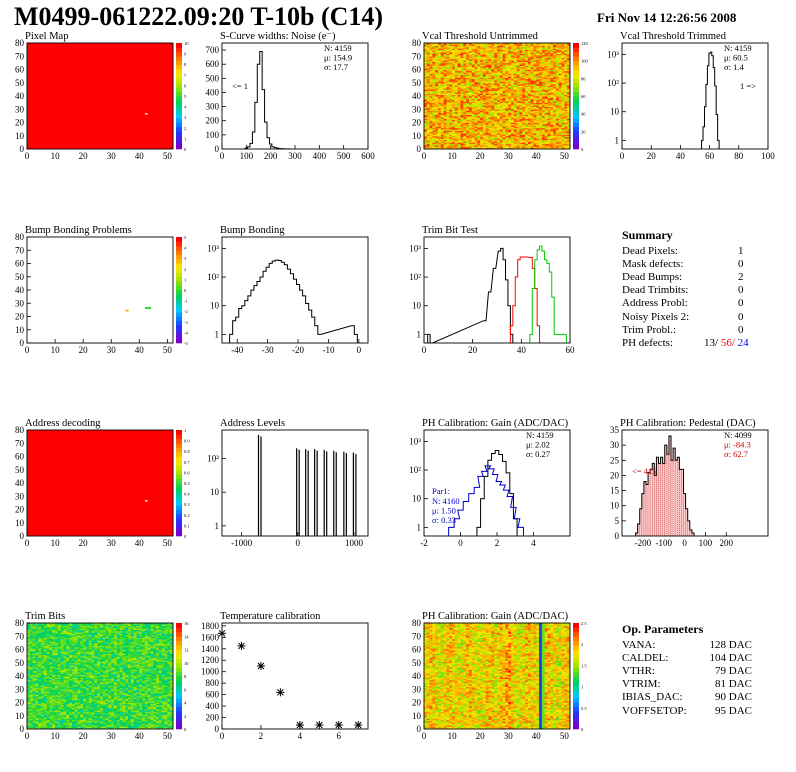 The width and height of the screenshot is (796, 772). Describe the element at coordinates (100, 96) in the screenshot. I see `heatmap-cells` at that location.